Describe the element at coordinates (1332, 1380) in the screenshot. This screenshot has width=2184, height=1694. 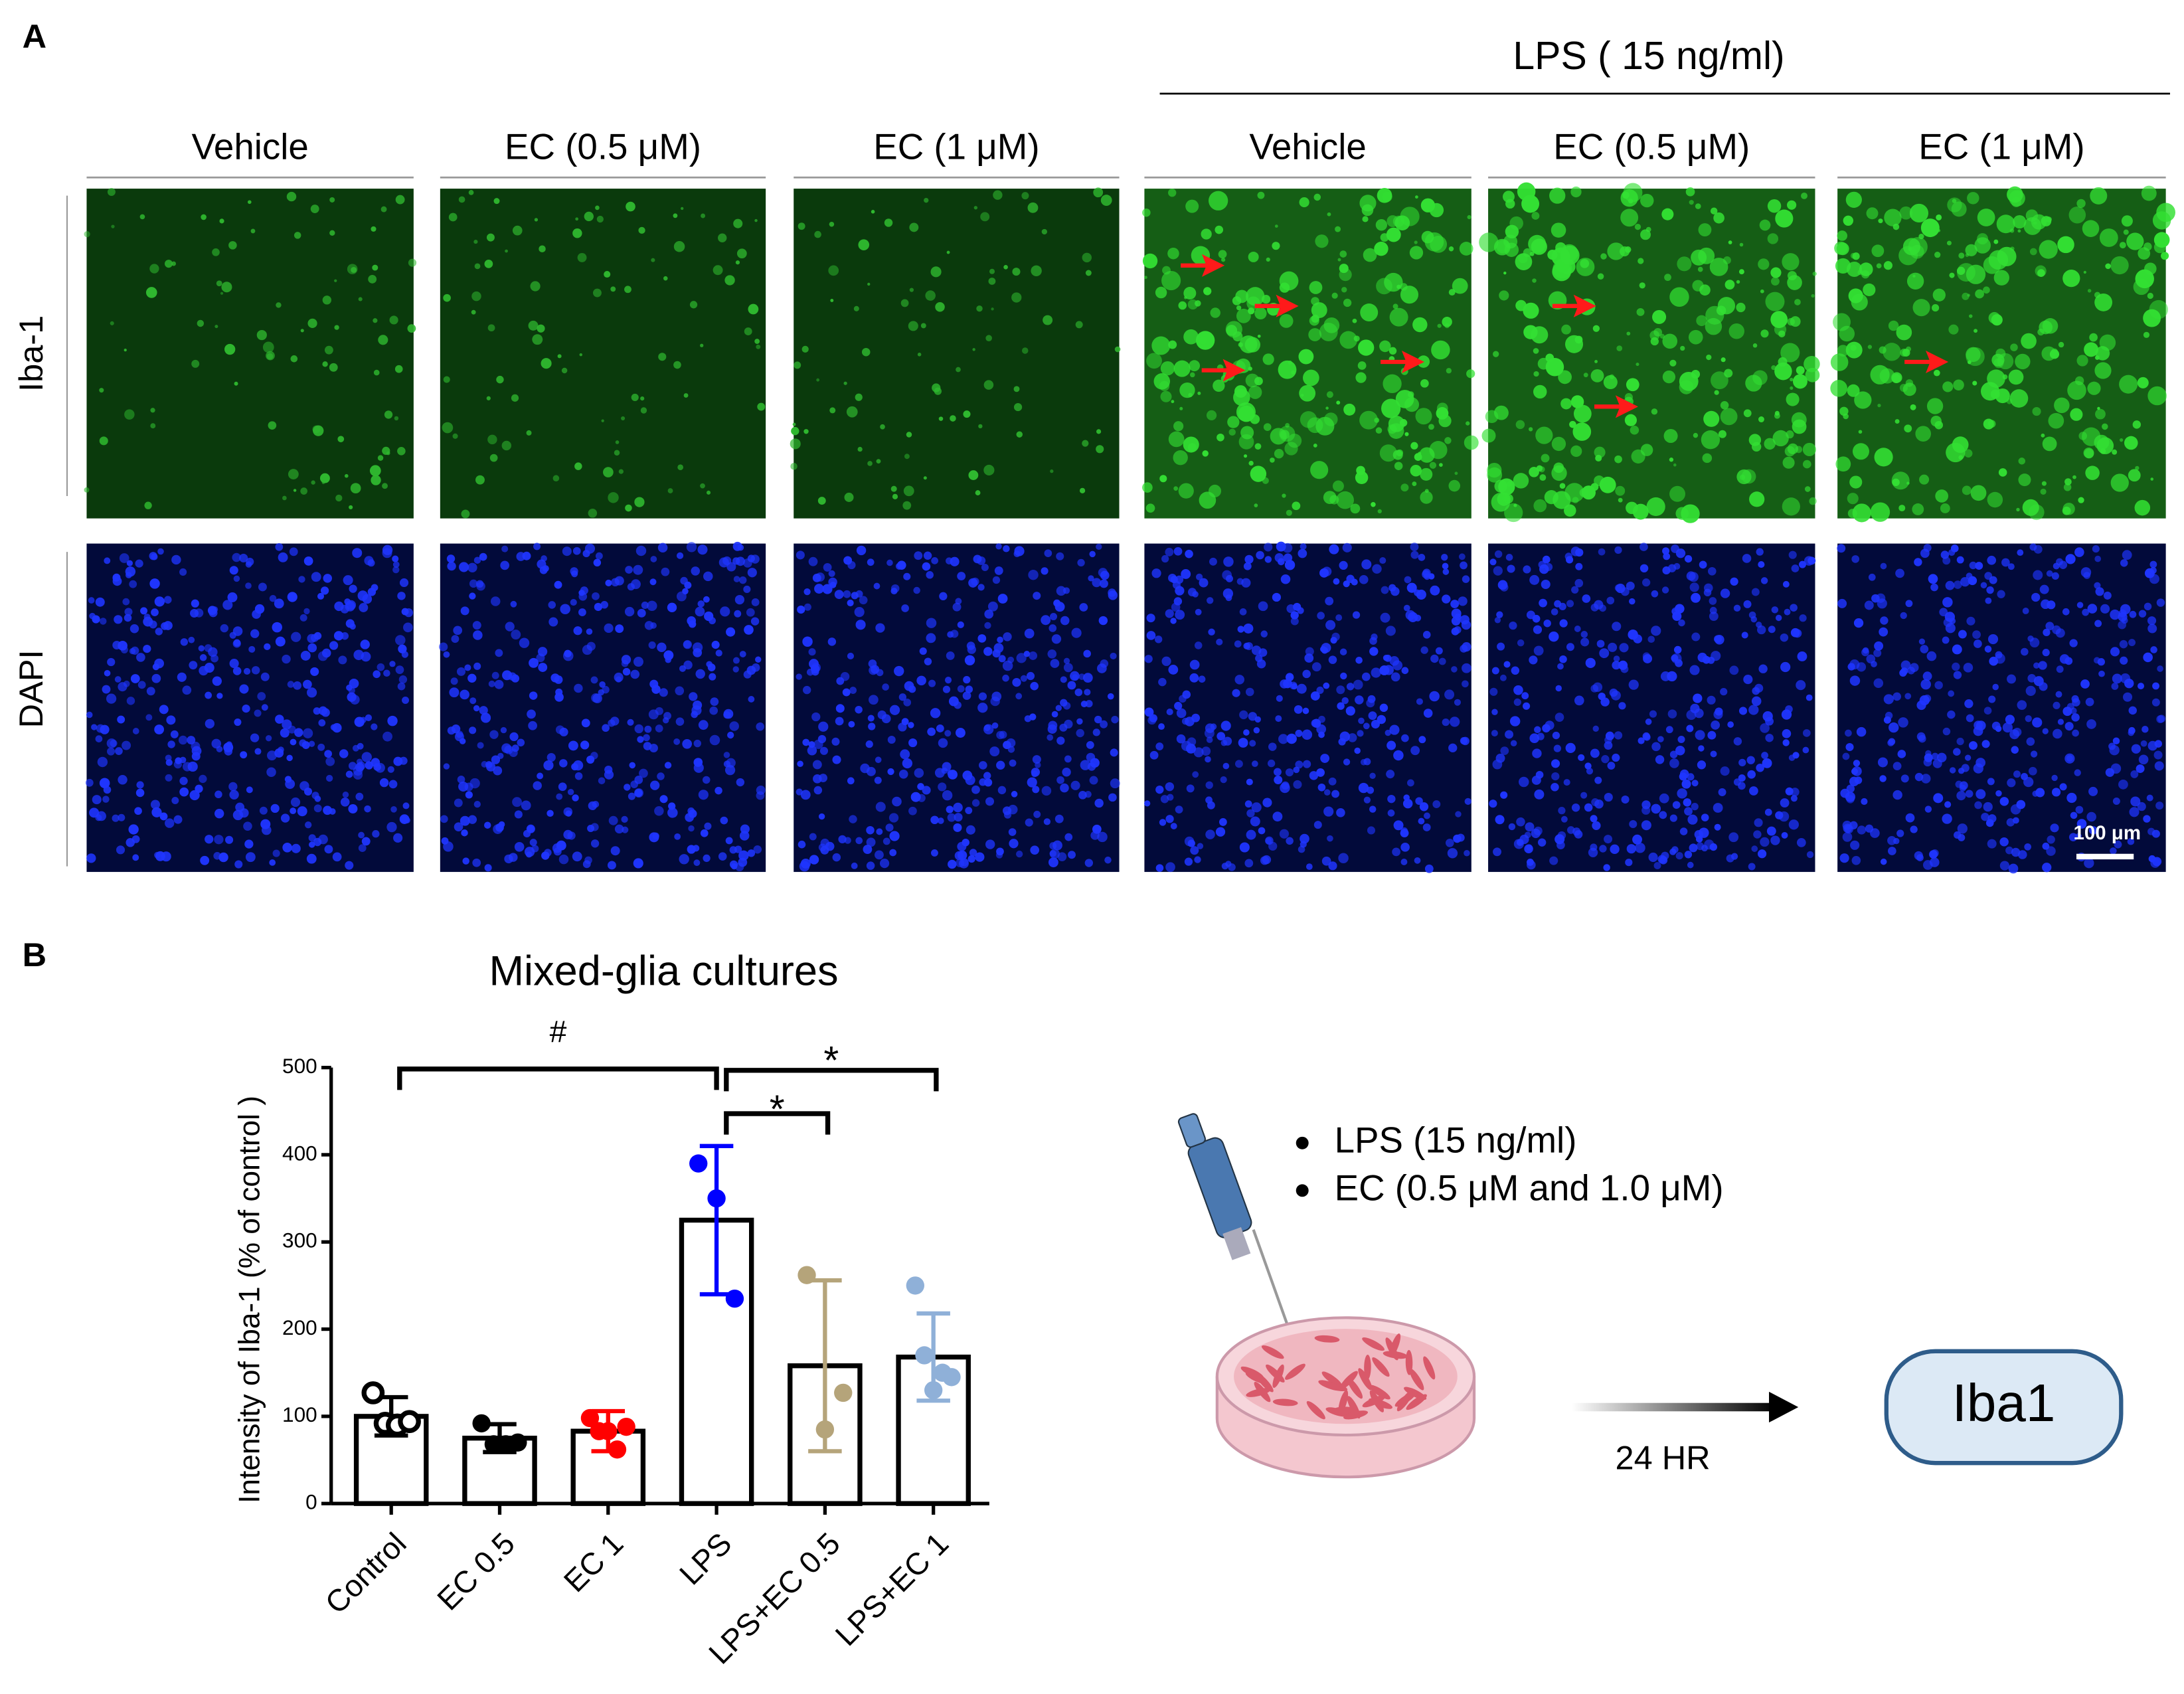
I see `dish-cell` at that location.